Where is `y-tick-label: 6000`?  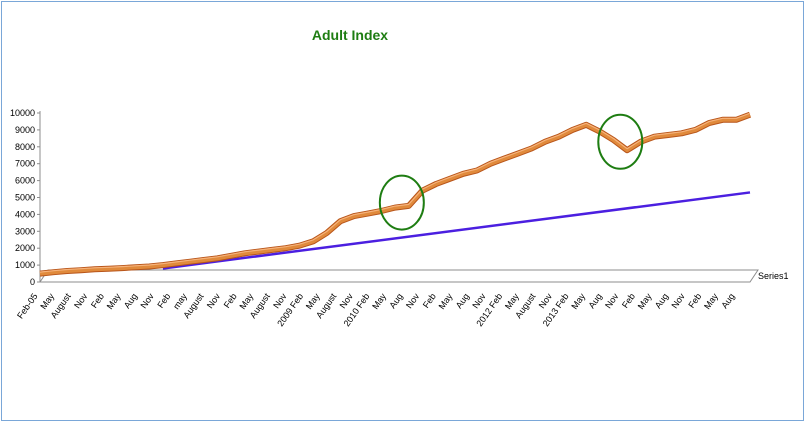 y-tick-label: 6000 is located at coordinates (25, 181).